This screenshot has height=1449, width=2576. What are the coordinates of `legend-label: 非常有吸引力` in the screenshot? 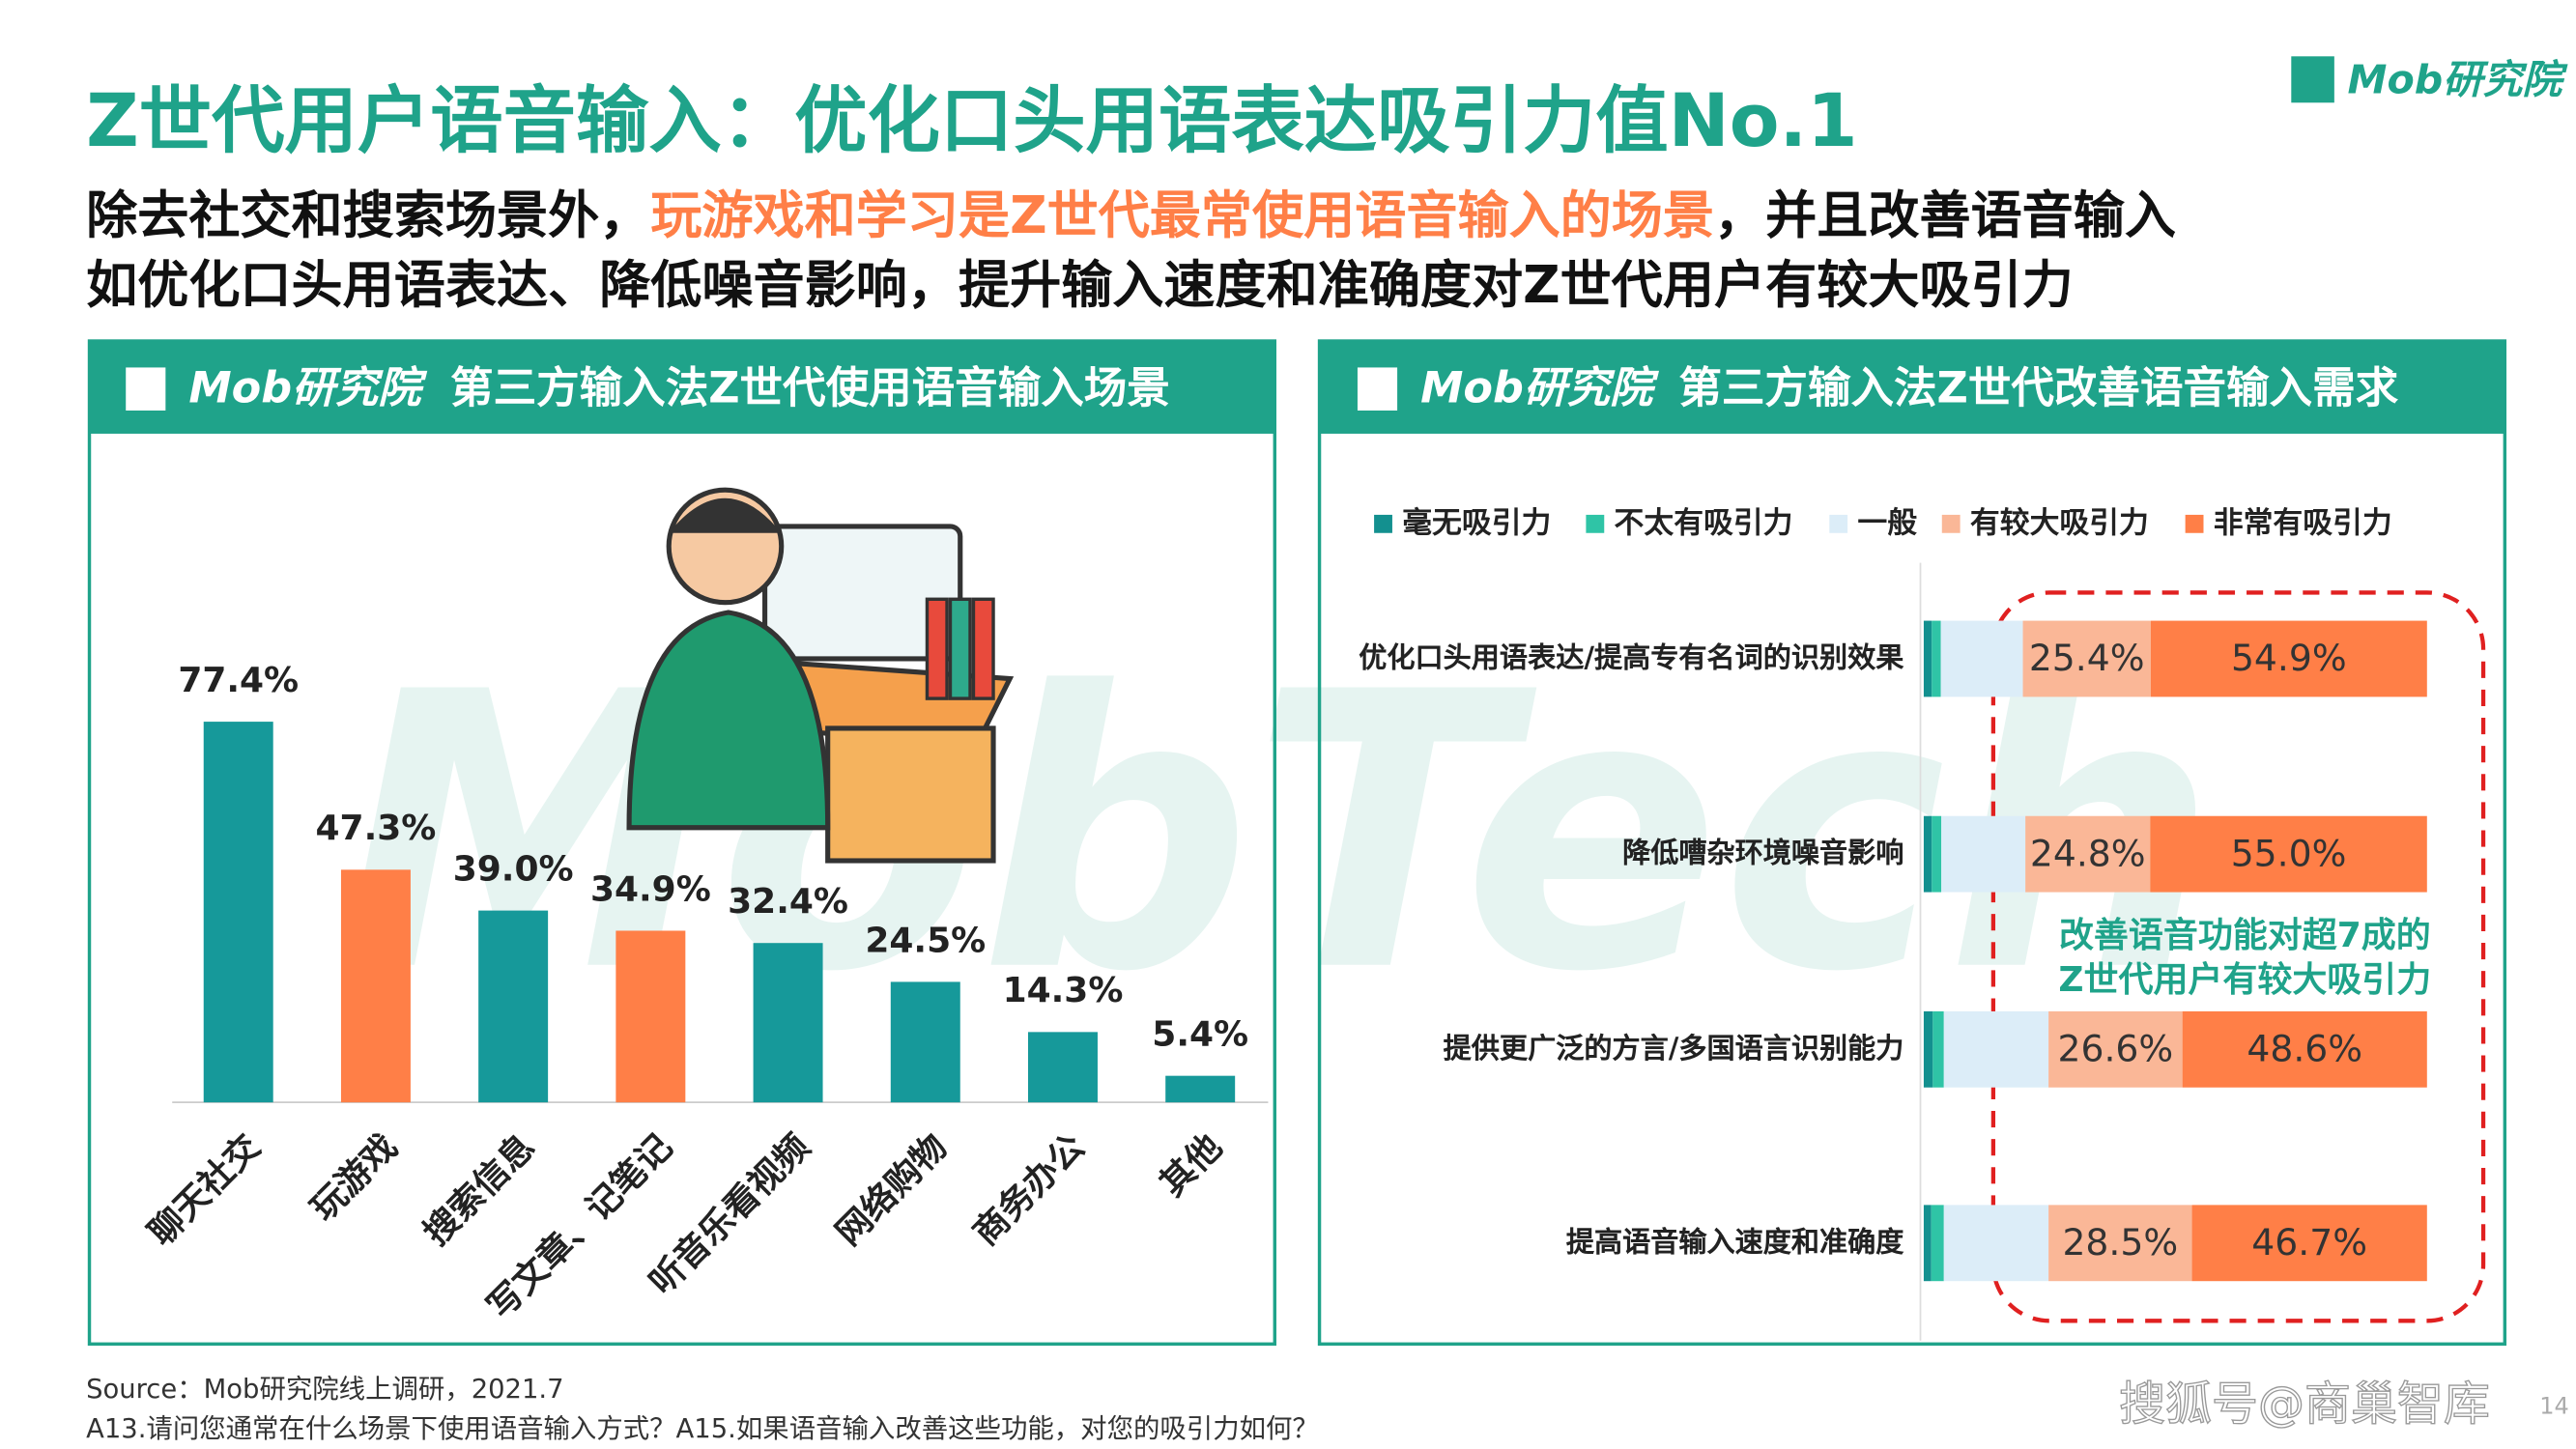 It's located at (2303, 523).